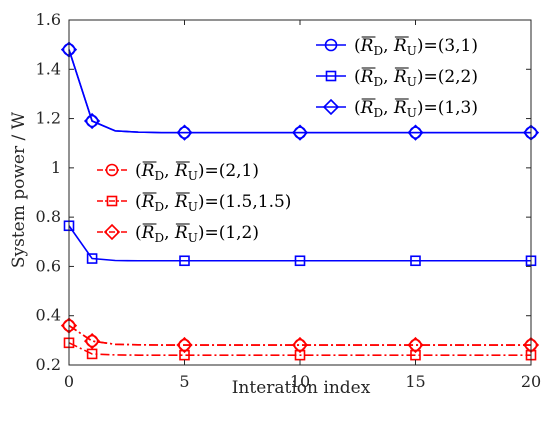 The width and height of the screenshot is (550, 431). What do you see at coordinates (19, 189) in the screenshot?
I see `y-axis-label: System power / W` at bounding box center [19, 189].